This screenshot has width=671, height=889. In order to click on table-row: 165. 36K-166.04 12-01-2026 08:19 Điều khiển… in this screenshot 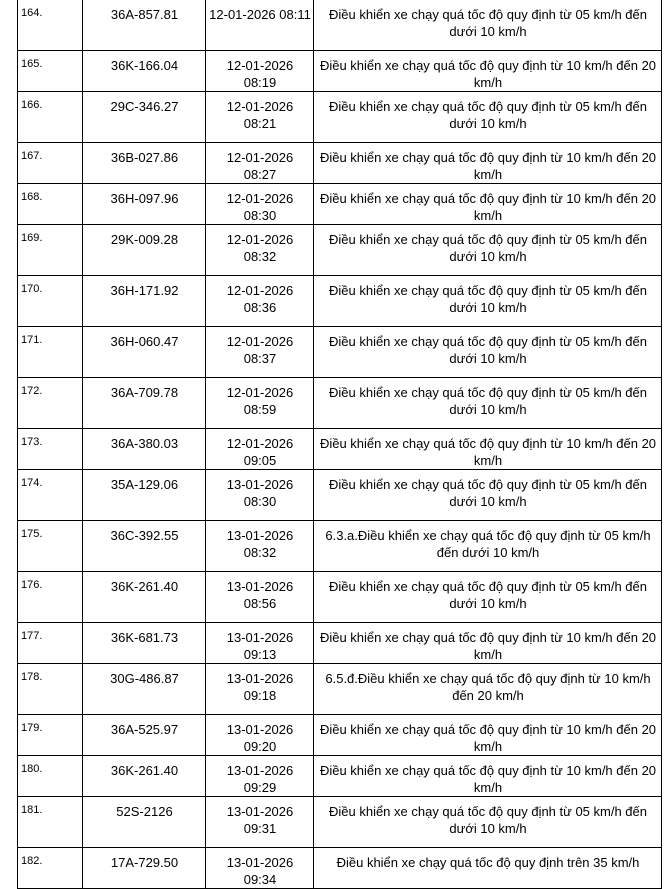, I will do `click(339, 71)`.